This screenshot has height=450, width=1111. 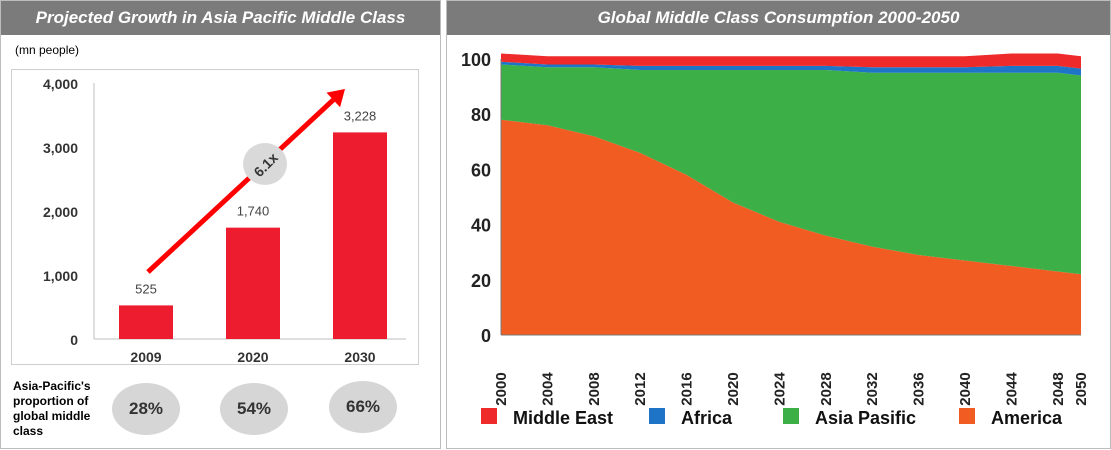 What do you see at coordinates (146, 322) in the screenshot?
I see `bar-2009` at bounding box center [146, 322].